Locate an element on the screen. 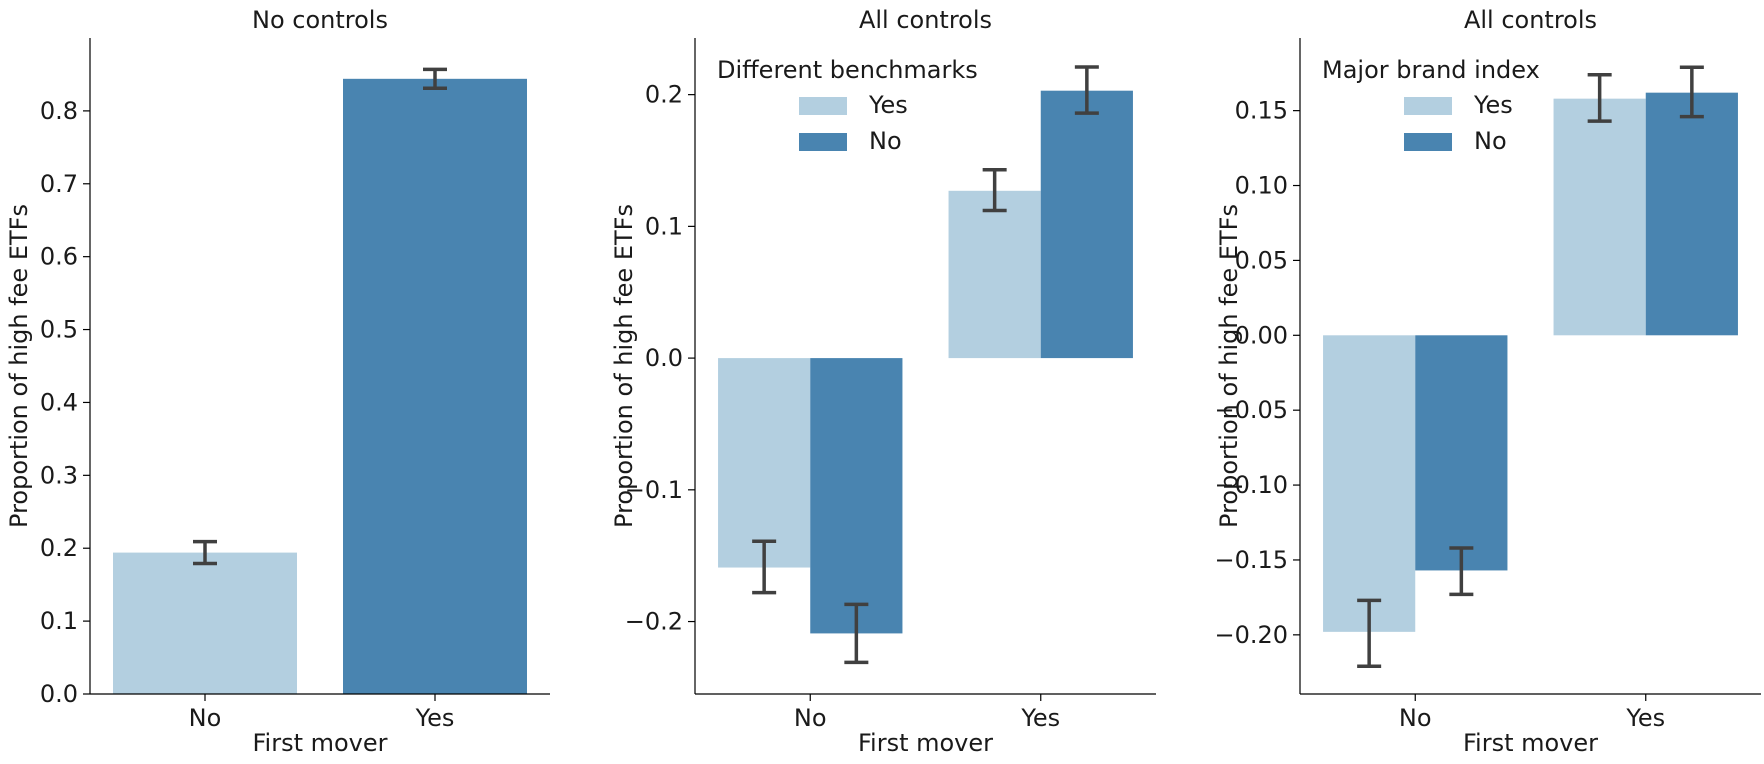  y-tick-label: 0.10 is located at coordinates (1261, 186).